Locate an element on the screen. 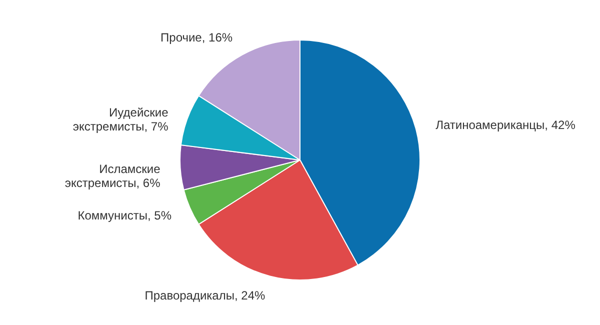 The image size is (600, 325). slice-label: Коммунисты, 5% is located at coordinates (125, 215).